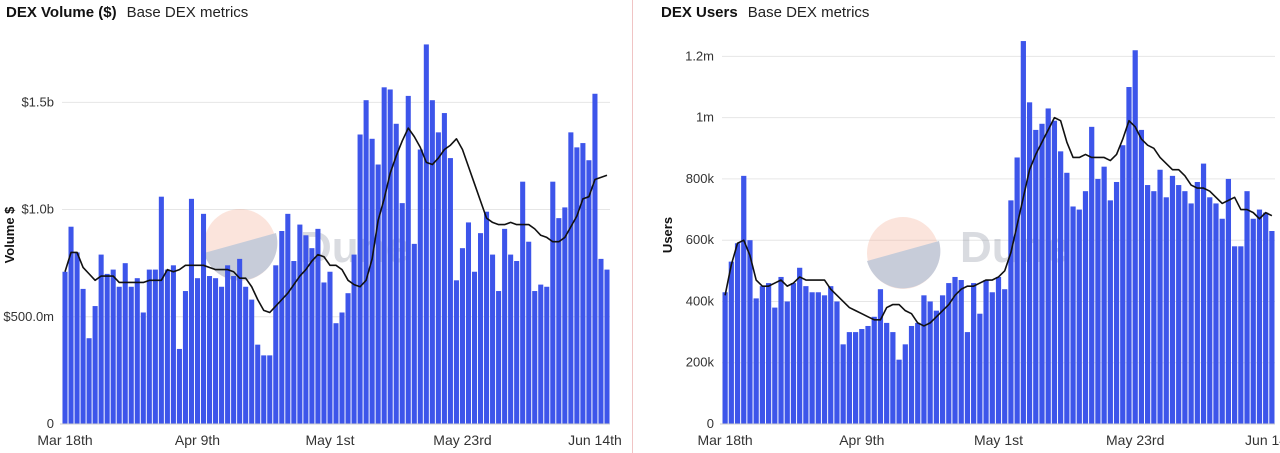 The image size is (1280, 453). I want to click on dex-users-title: DEX Users, so click(699, 12).